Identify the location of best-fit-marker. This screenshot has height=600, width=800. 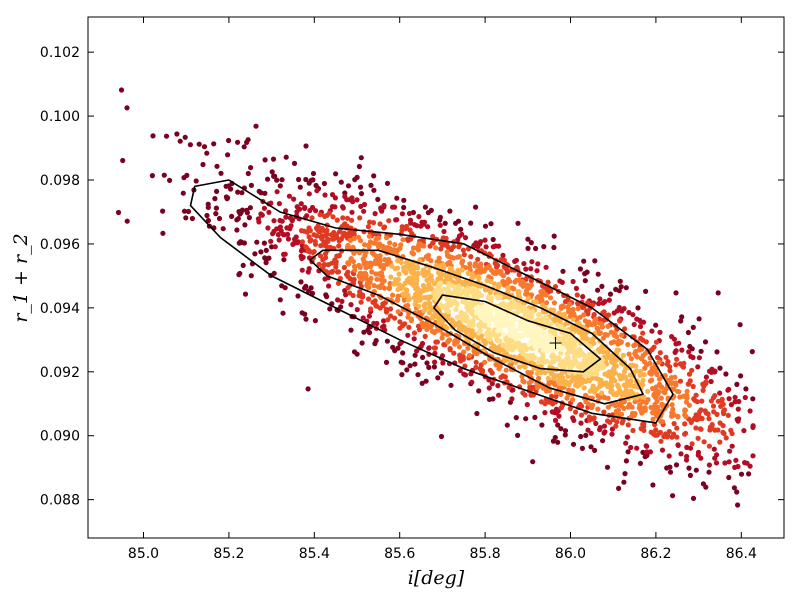
(555, 343).